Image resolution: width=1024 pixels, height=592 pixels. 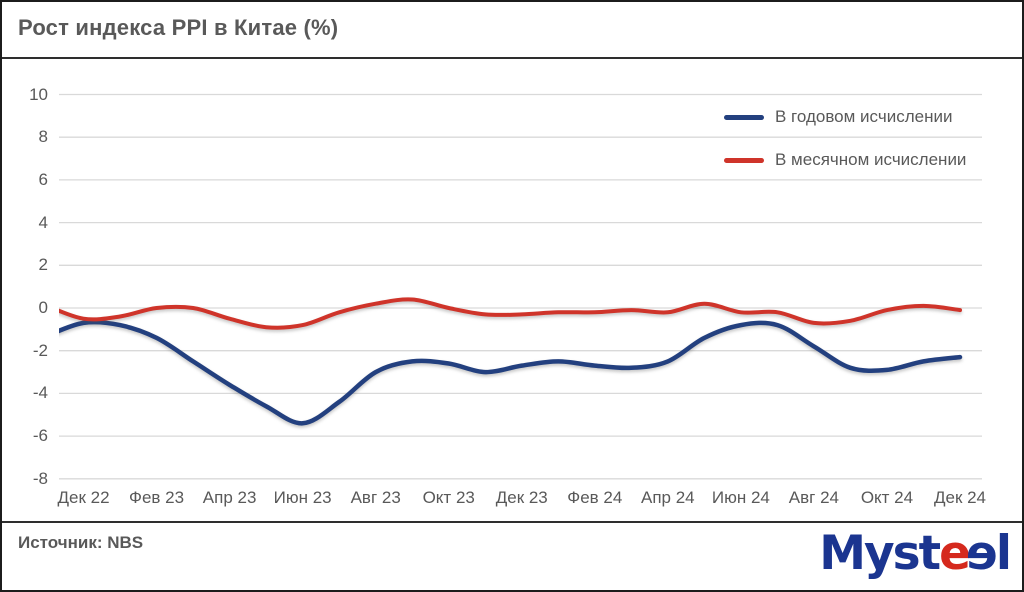 I want to click on legend-item-mom: В месячном исчислении, so click(x=845, y=160).